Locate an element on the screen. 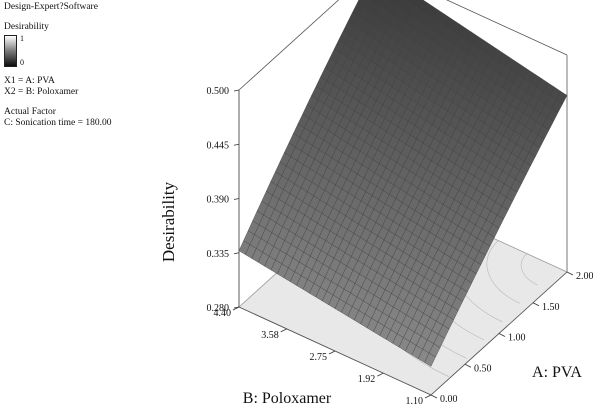 Image resolution: width=593 pixels, height=412 pixels. y-tick-label: 4.40 is located at coordinates (223, 313).